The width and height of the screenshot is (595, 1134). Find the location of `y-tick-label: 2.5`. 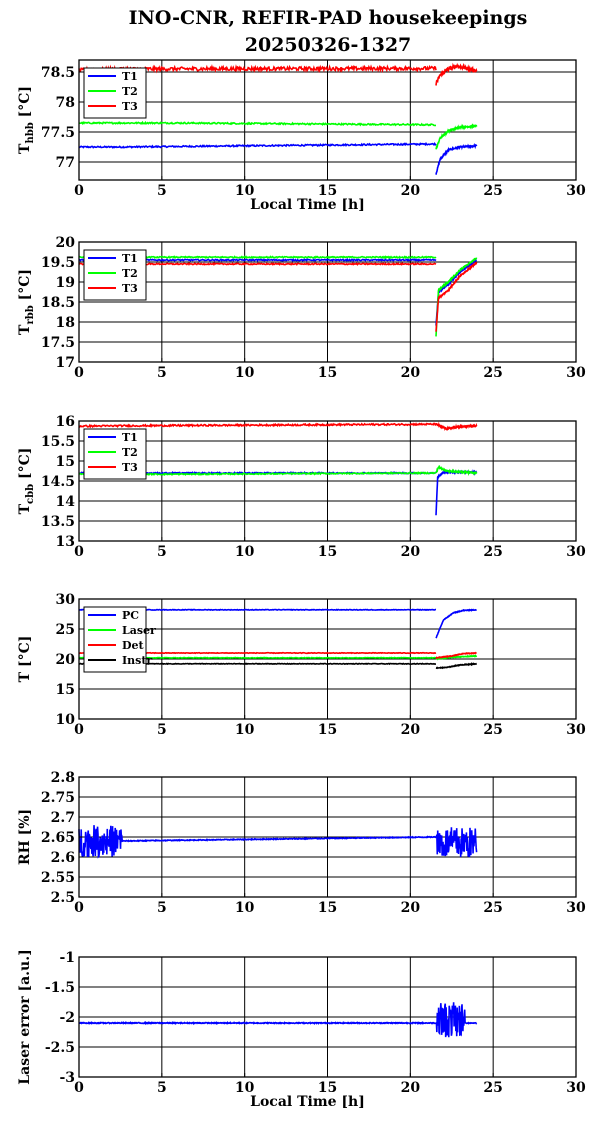

y-tick-label: 2.5 is located at coordinates (63, 898).